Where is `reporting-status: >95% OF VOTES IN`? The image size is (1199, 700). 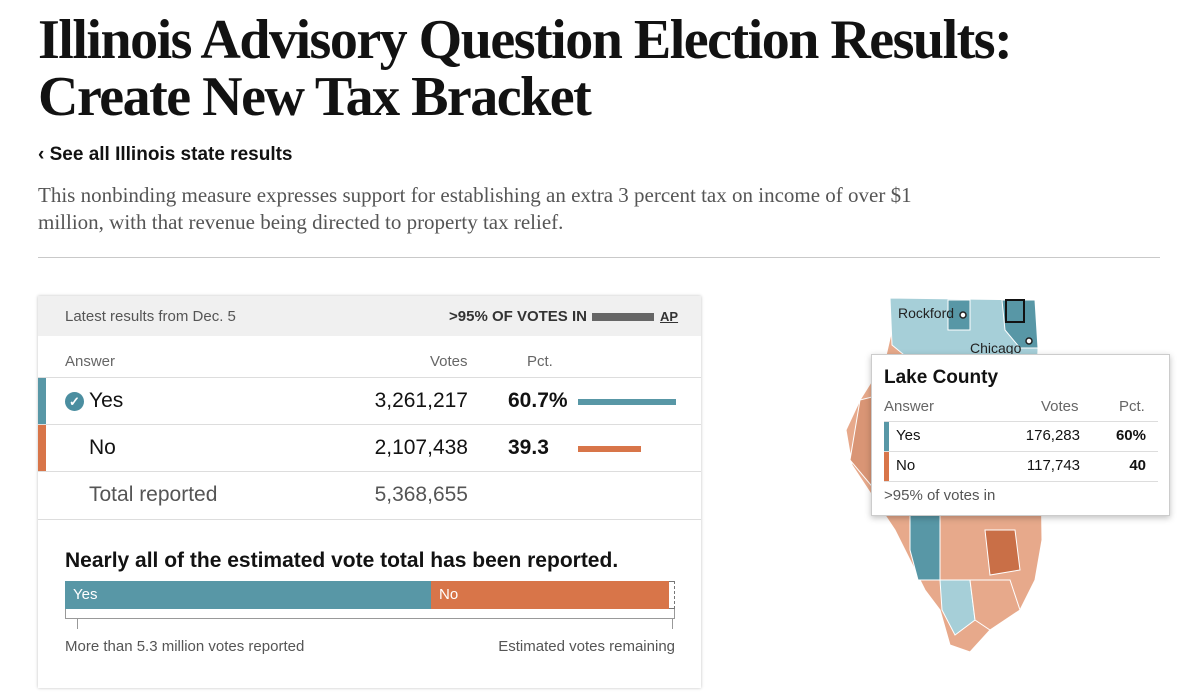 reporting-status: >95% OF VOTES IN is located at coordinates (518, 316).